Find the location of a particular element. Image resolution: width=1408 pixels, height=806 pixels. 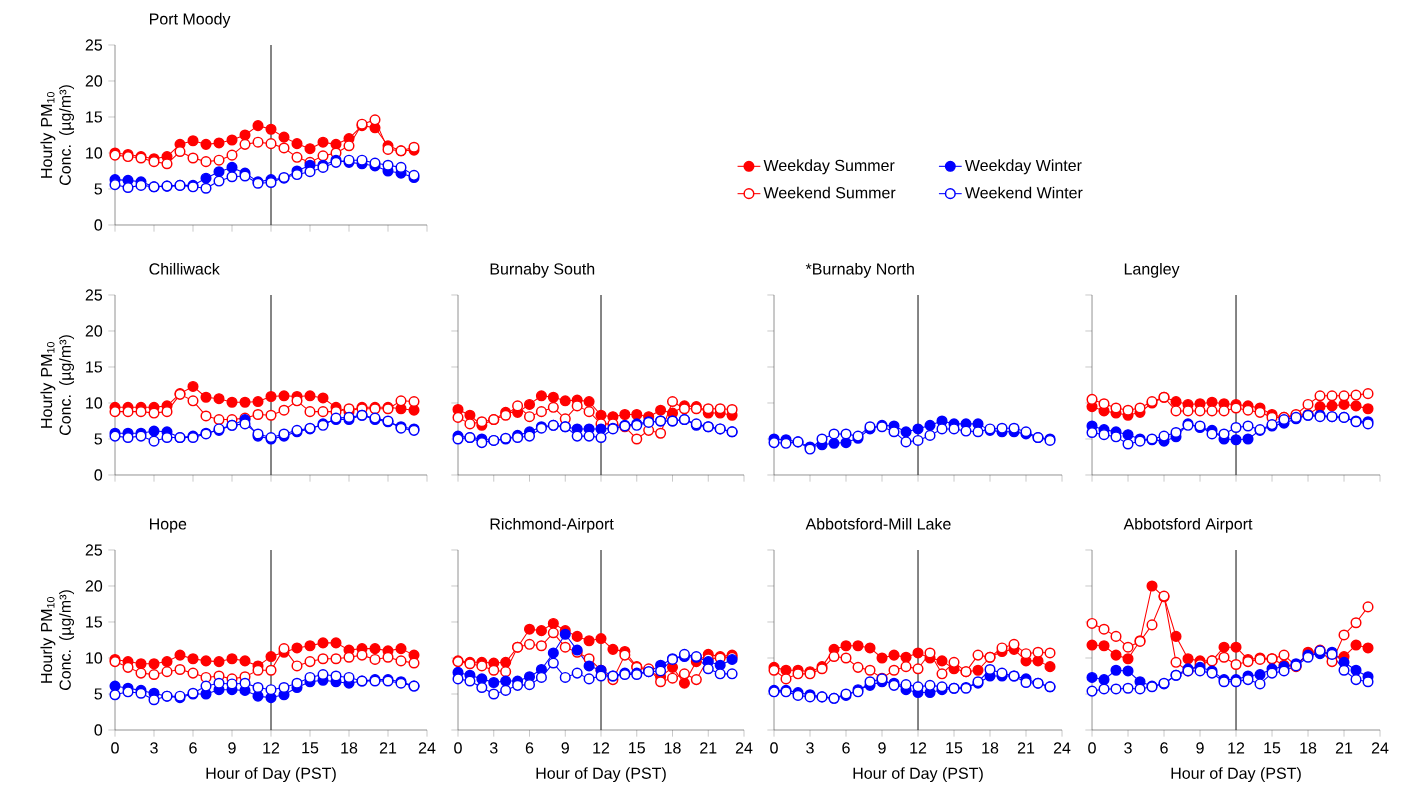

chart-title: Port Moody is located at coordinates (190, 20).